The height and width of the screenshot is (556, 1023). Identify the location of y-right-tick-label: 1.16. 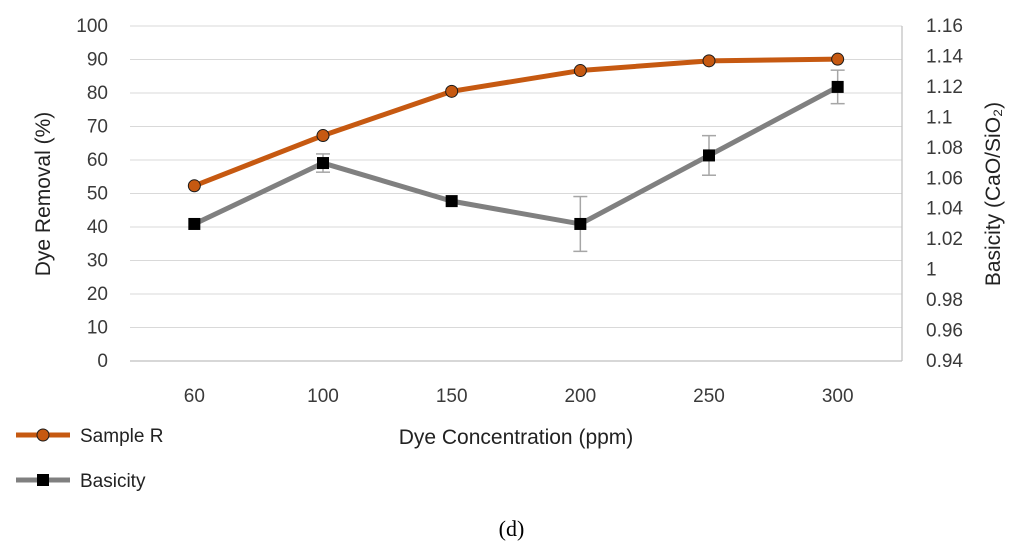
(944, 26).